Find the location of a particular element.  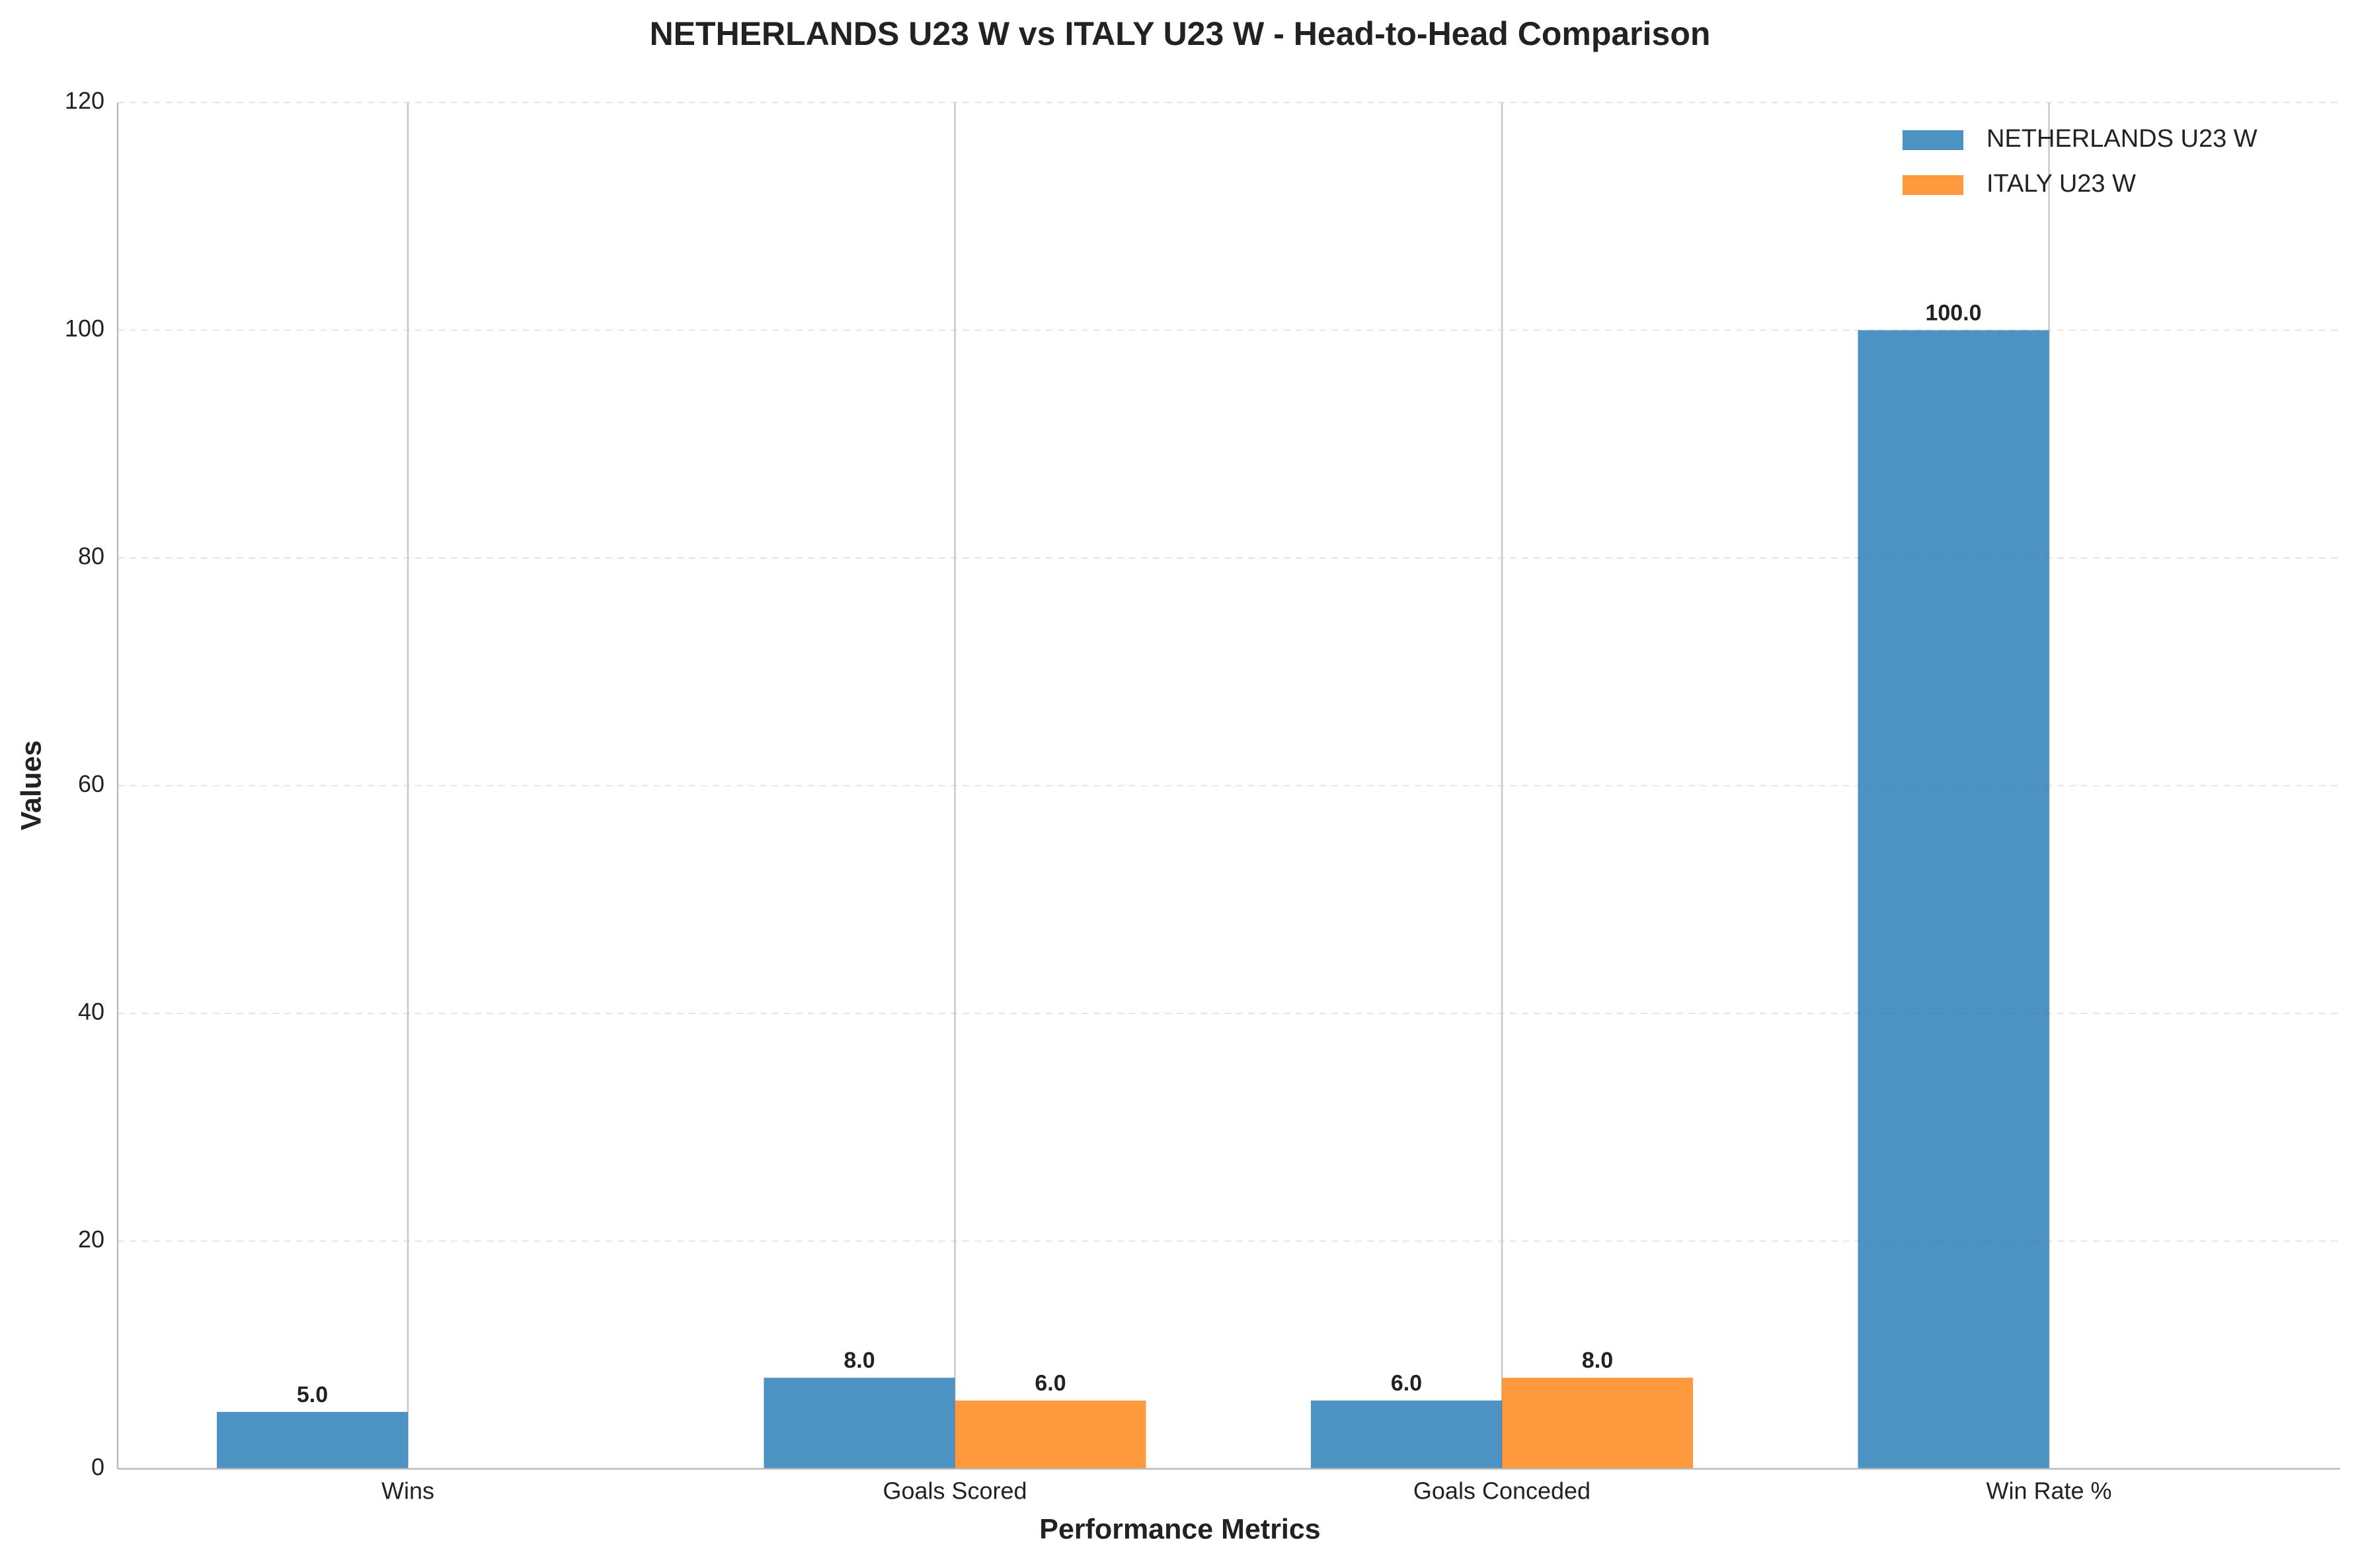

legend-label: ITALY U23 W is located at coordinates (2061, 184).